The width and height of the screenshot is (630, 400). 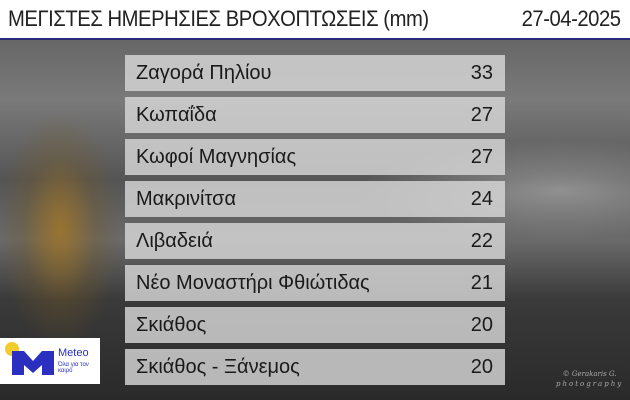 What do you see at coordinates (176, 114) in the screenshot?
I see `station-name: Κωπαΐδα` at bounding box center [176, 114].